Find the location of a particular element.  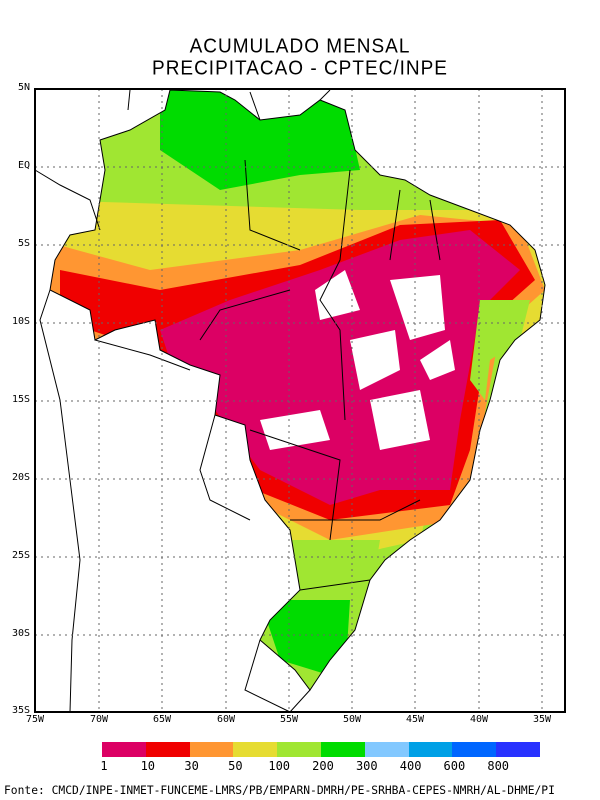

legend-label: 400 is located at coordinates (410, 766).